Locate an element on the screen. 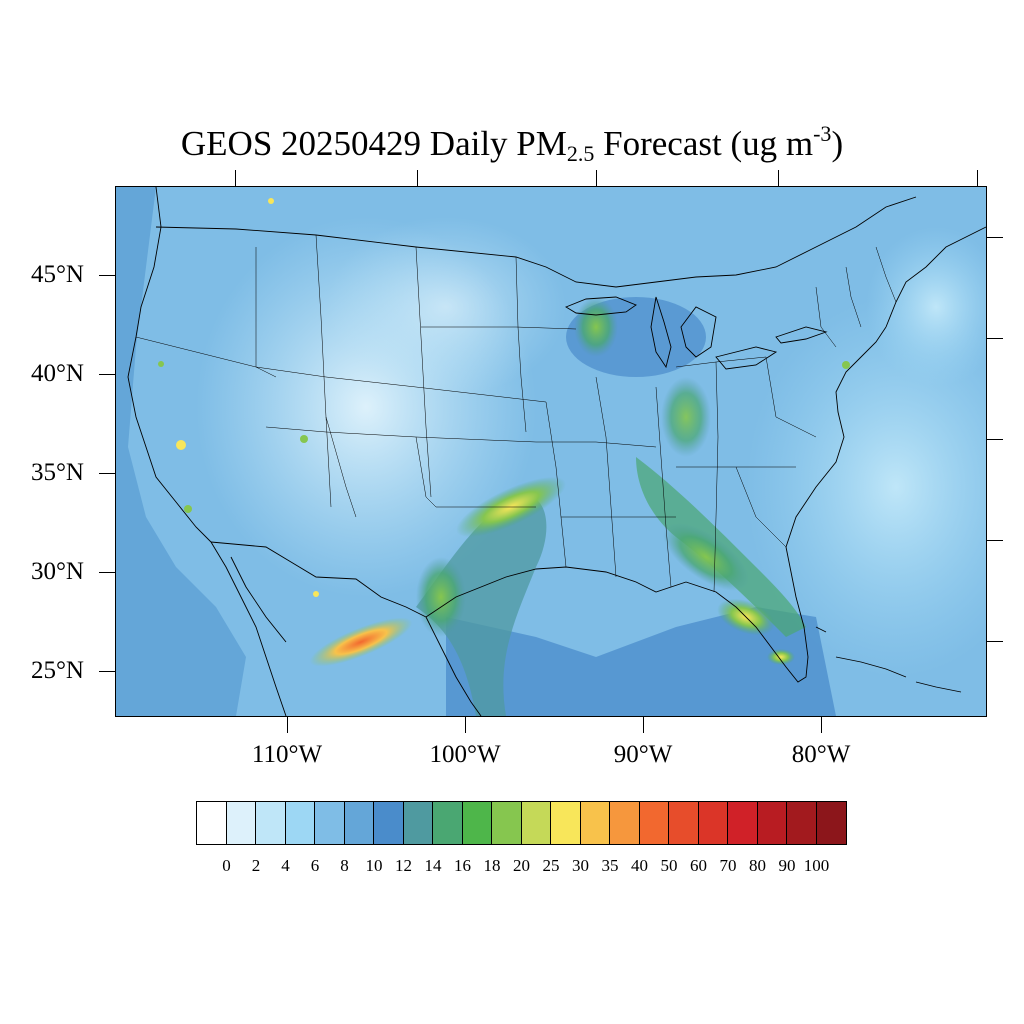 The image size is (1024, 1024). western-light-area is located at coordinates (446, 307).